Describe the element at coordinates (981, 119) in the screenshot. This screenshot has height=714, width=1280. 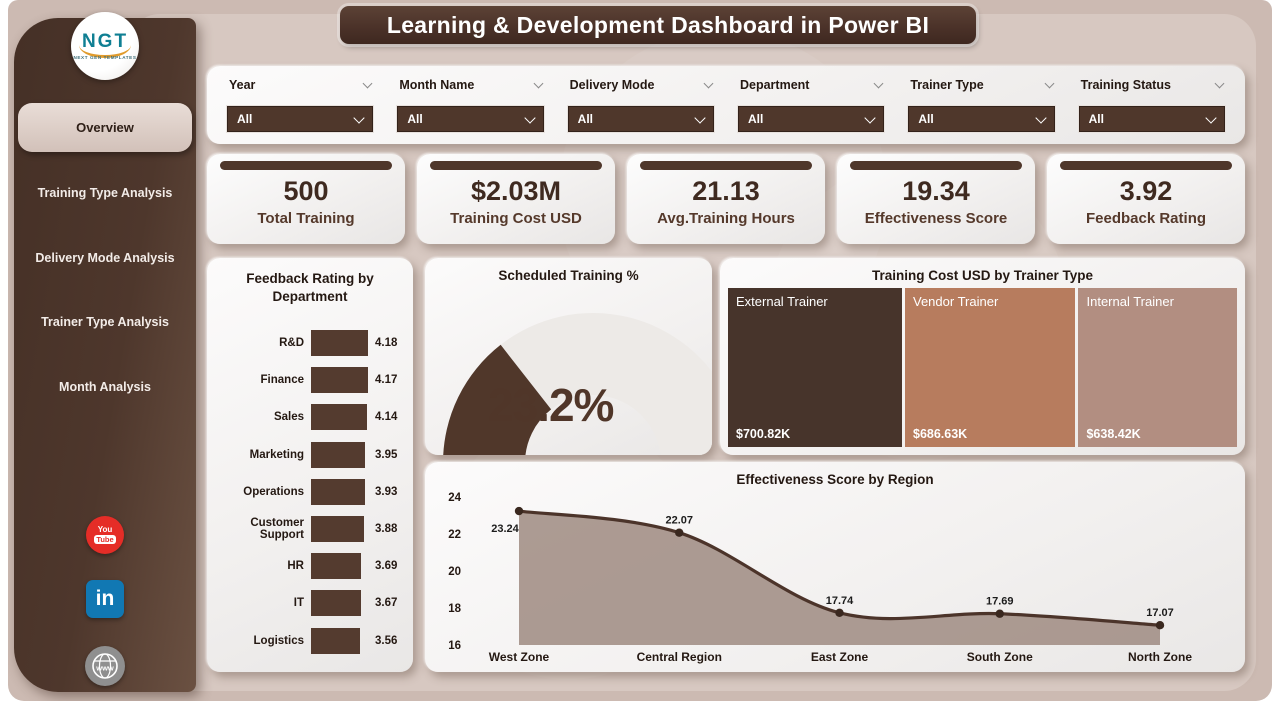
I see `trainer-type-dropdown: All` at that location.